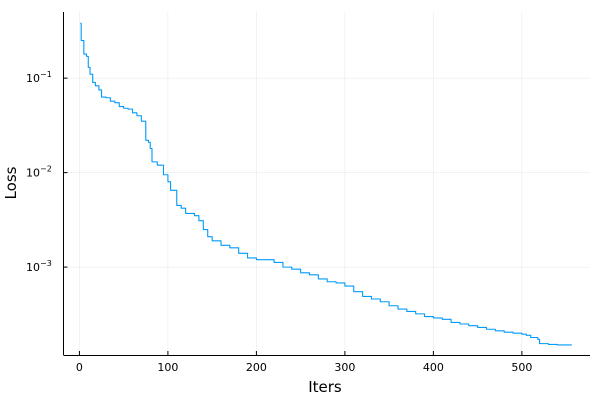  Describe the element at coordinates (79, 367) in the screenshot. I see `x-tick-label: 0` at that location.